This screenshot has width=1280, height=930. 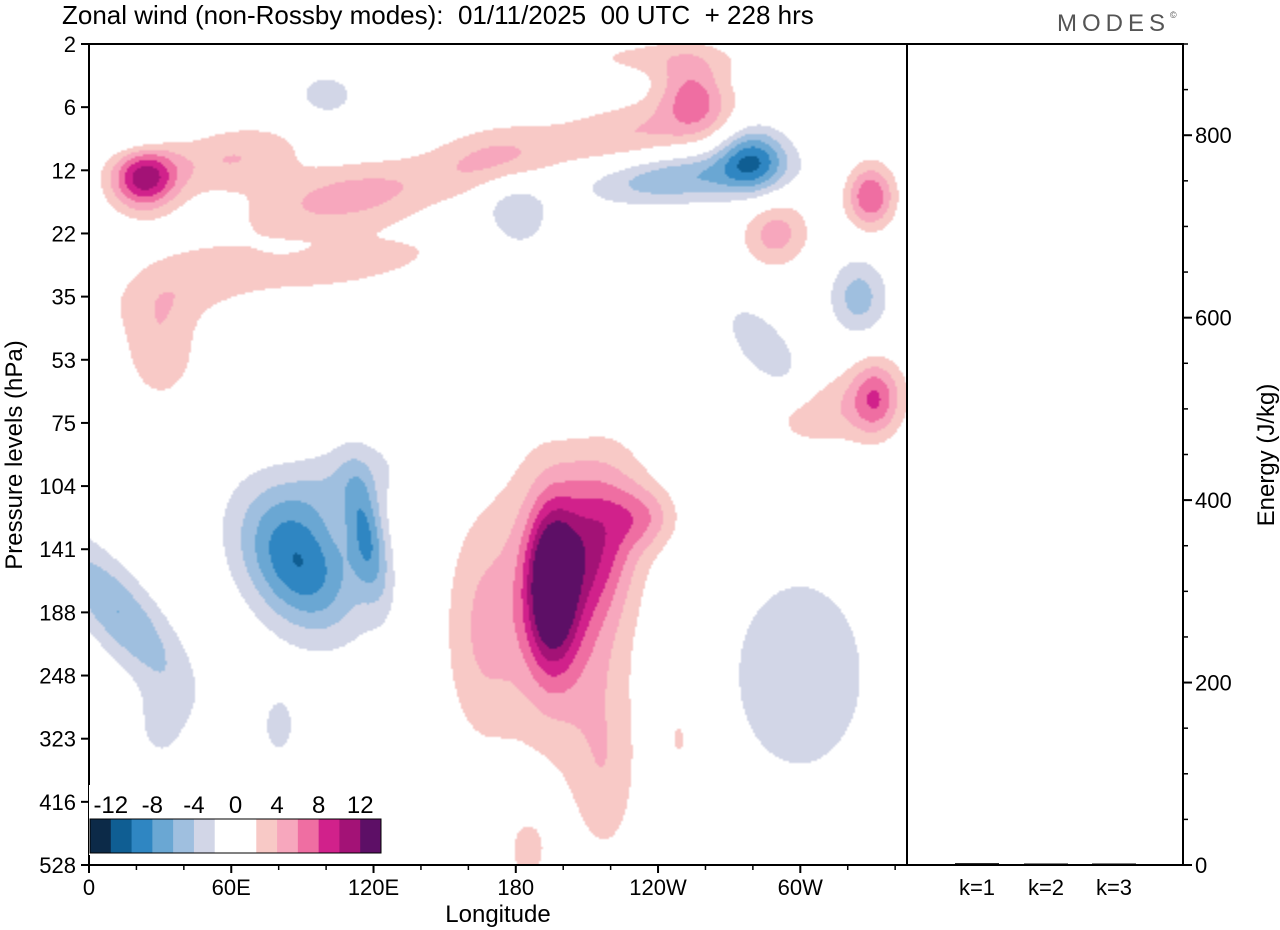 I want to click on y-tick-label: 248, so click(x=57, y=676).